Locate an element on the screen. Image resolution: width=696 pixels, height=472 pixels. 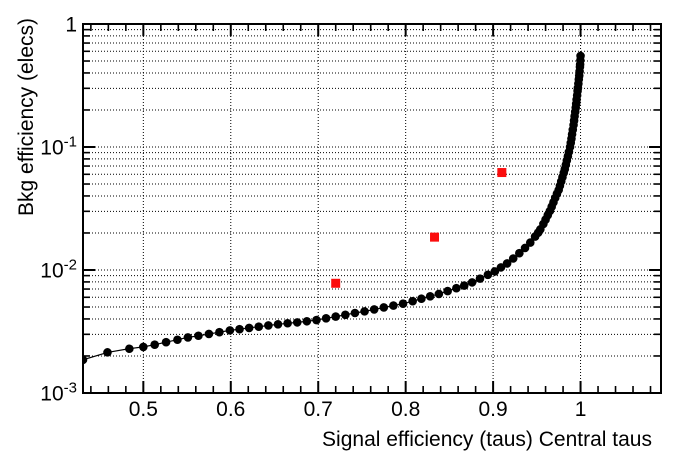
y-tick-label: 1 is located at coordinates (71, 25).